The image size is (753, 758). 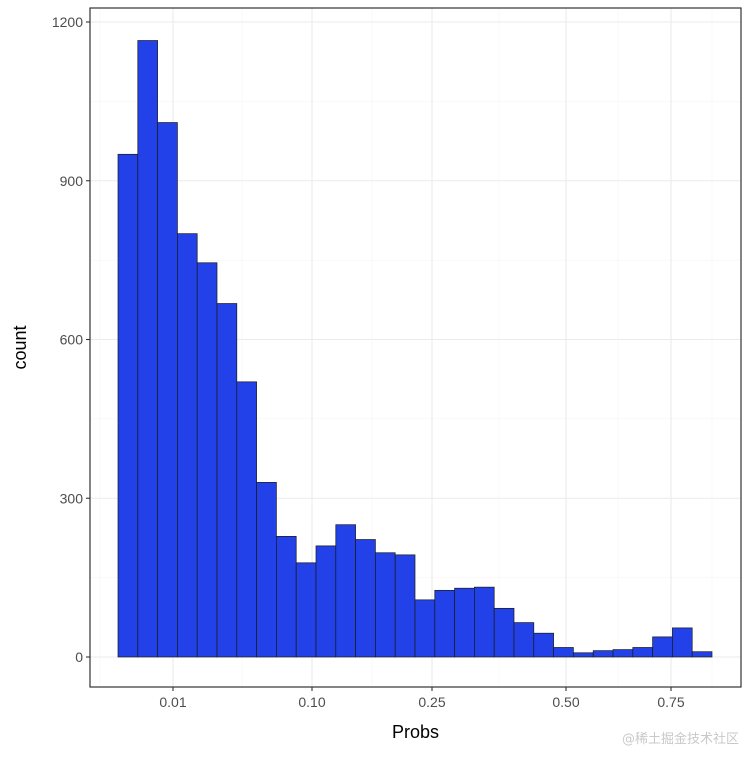 What do you see at coordinates (72, 498) in the screenshot?
I see `y-tick-label: 300` at bounding box center [72, 498].